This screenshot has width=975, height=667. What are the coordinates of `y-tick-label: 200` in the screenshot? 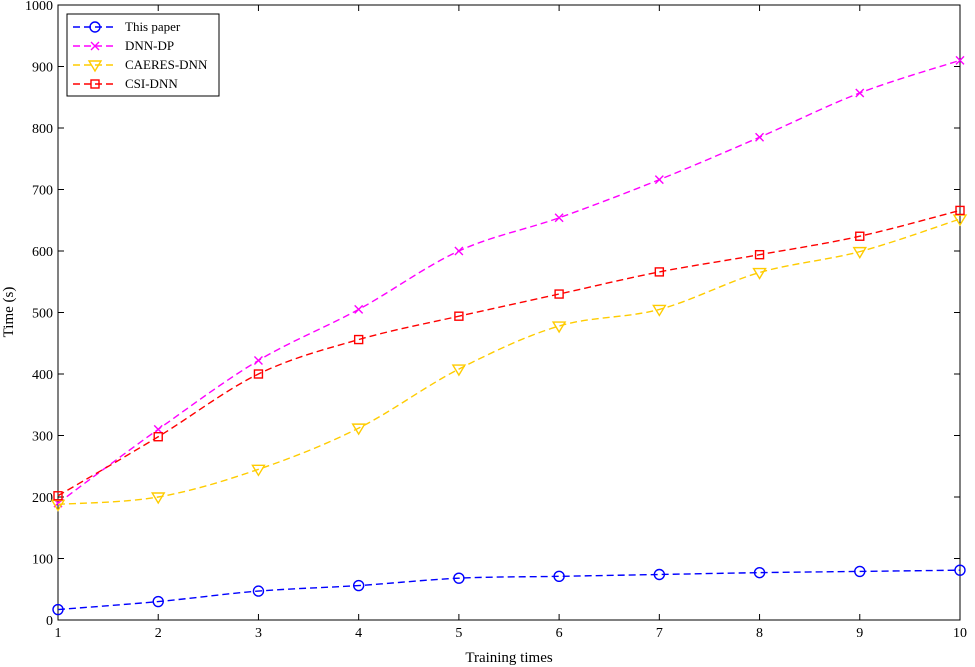 It's located at (42, 498).